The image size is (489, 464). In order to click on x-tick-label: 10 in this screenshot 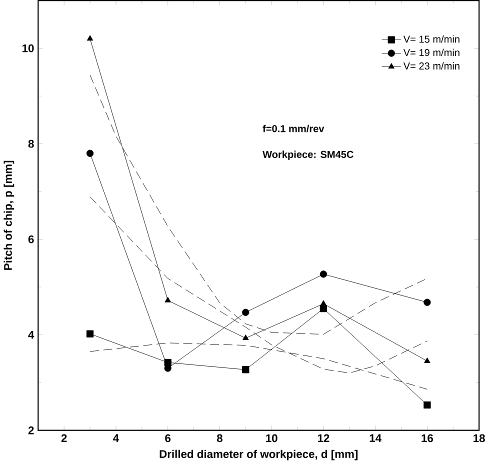, I will do `click(272, 438)`.